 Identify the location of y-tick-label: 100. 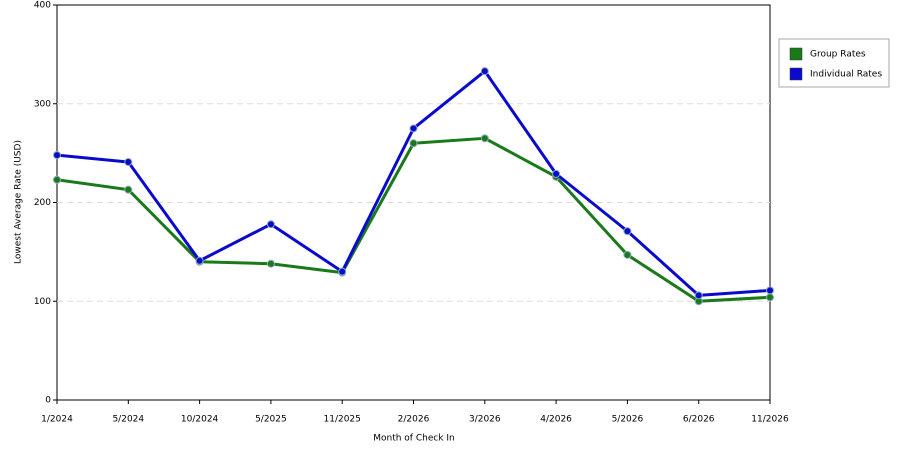
(42, 302).